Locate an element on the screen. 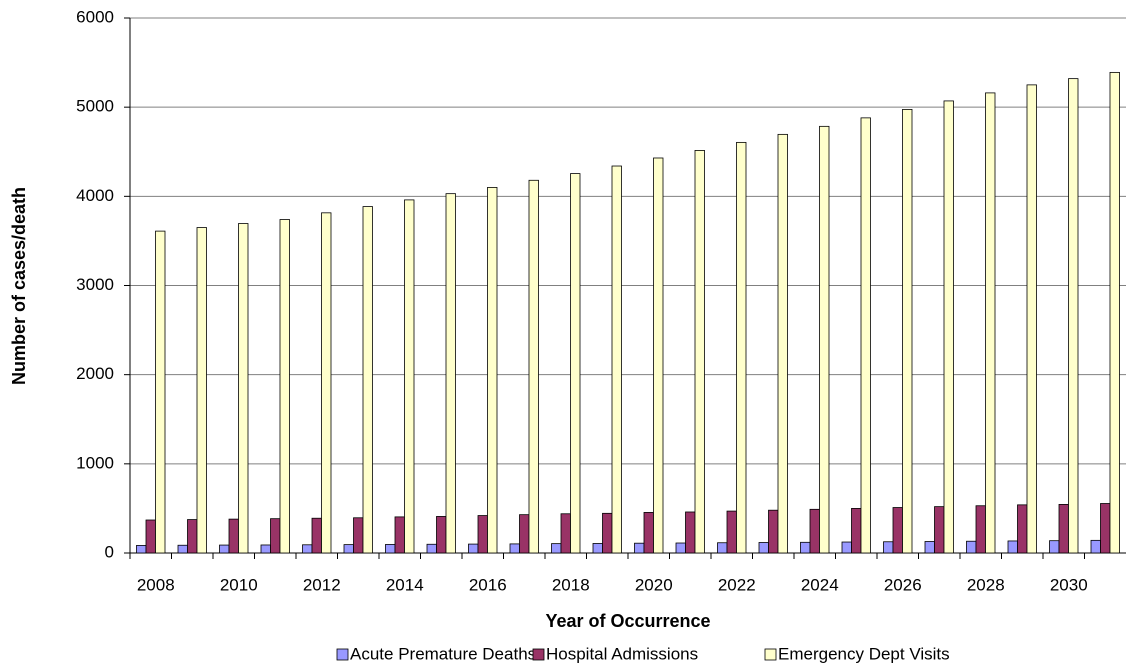  x-tick-label: 2024 is located at coordinates (820, 584).